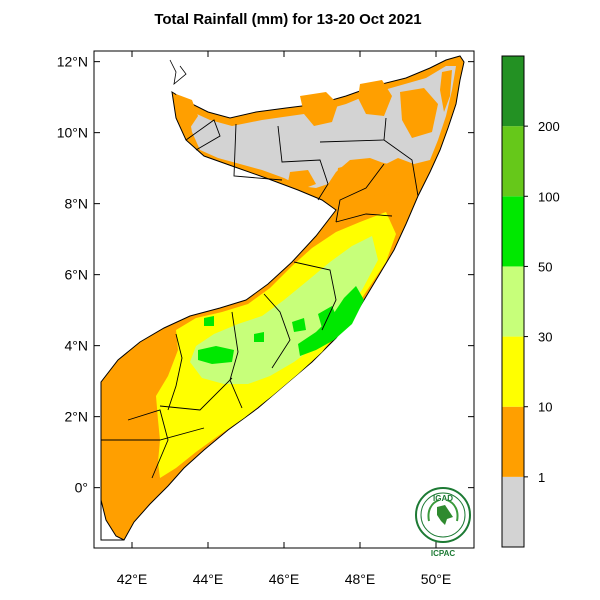  Describe the element at coordinates (284, 579) in the screenshot. I see `lon-label: 46°E` at that location.